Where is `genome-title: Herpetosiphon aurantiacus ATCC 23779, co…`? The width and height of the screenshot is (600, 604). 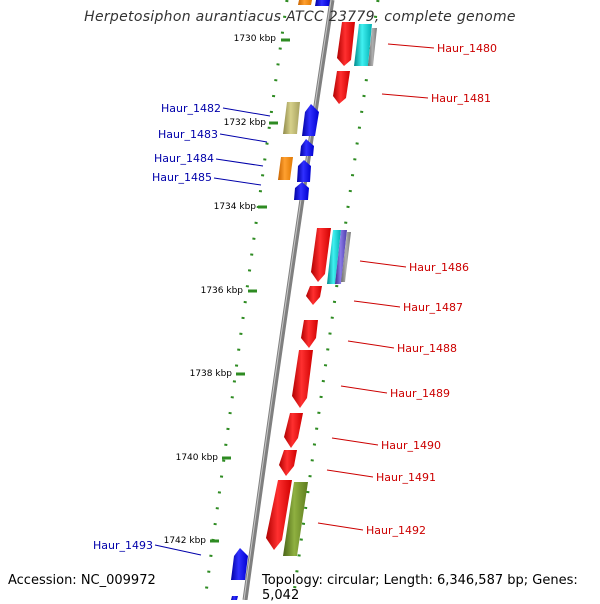
genome-title: Herpetosiphon aurantiacus ATCC 23779, co… is located at coordinates (300, 17).